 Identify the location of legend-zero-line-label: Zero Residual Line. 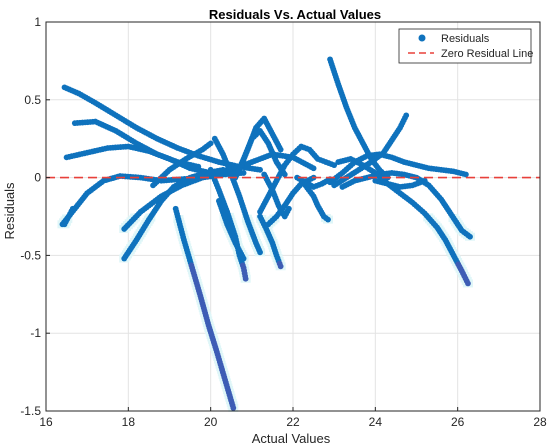
(487, 54).